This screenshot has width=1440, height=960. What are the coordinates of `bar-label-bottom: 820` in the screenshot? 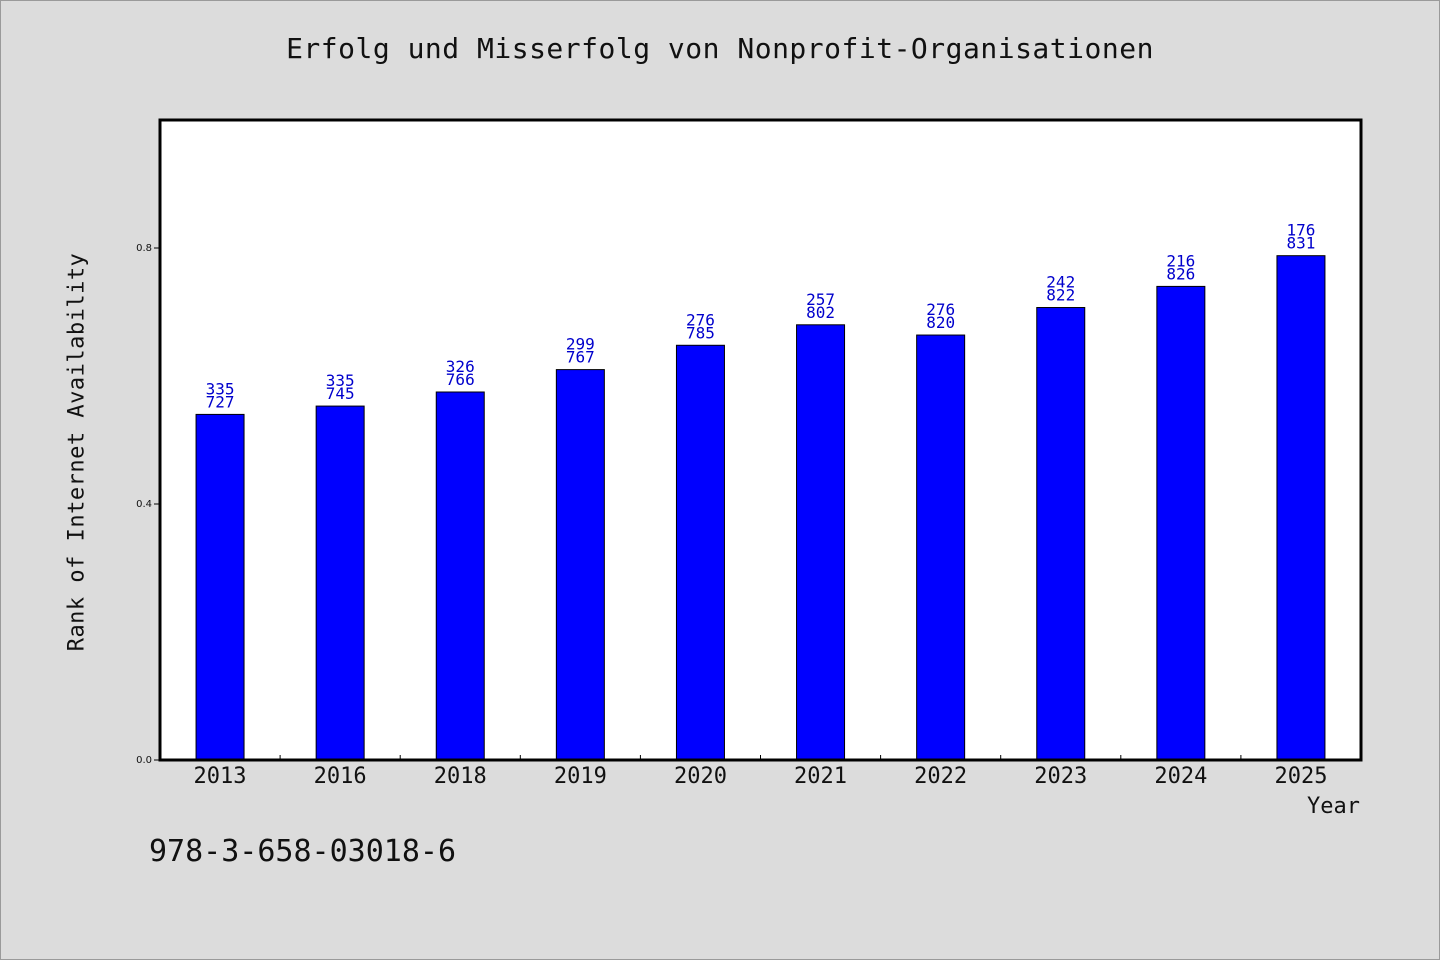 It's located at (940, 322).